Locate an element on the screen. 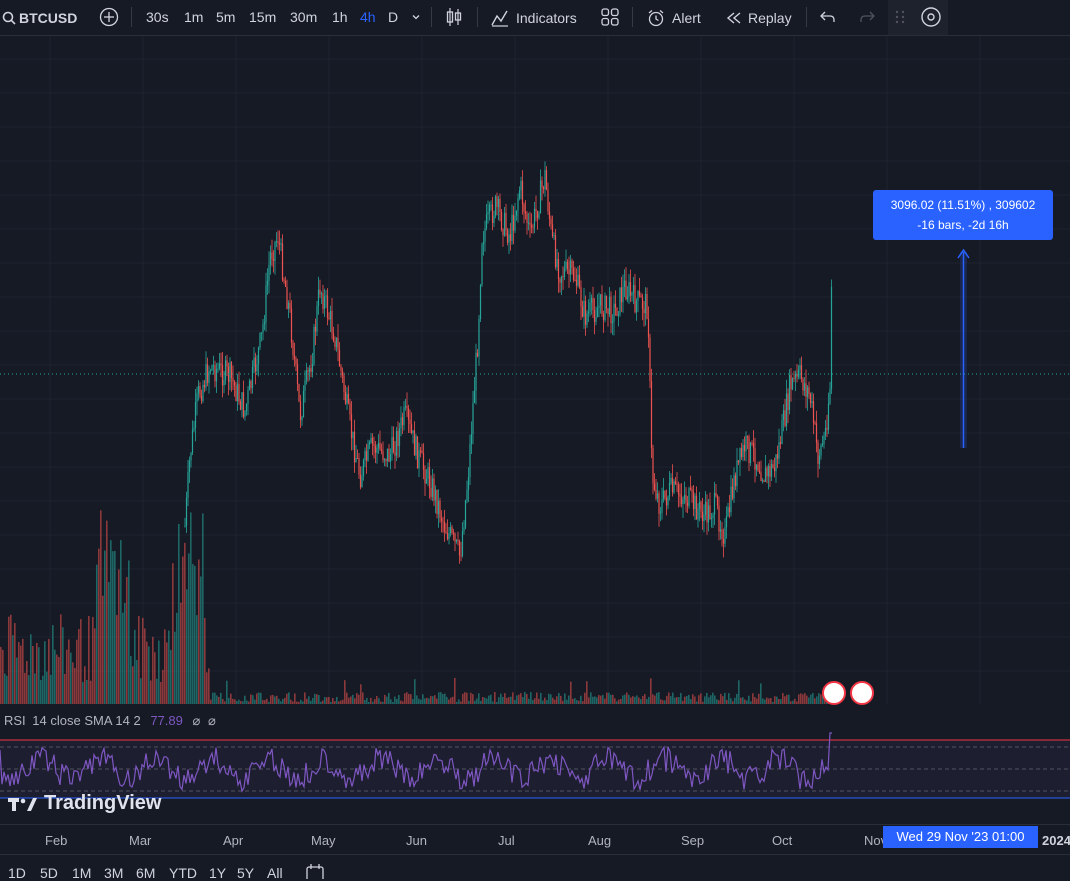  add-symbol-icon is located at coordinates (109, 17).